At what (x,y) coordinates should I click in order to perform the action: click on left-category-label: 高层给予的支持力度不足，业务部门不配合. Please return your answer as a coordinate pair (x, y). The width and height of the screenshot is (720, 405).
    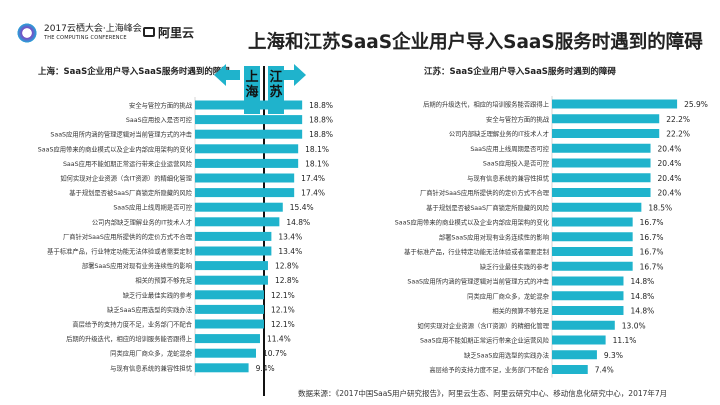
    Looking at the image, I should click on (132, 324).